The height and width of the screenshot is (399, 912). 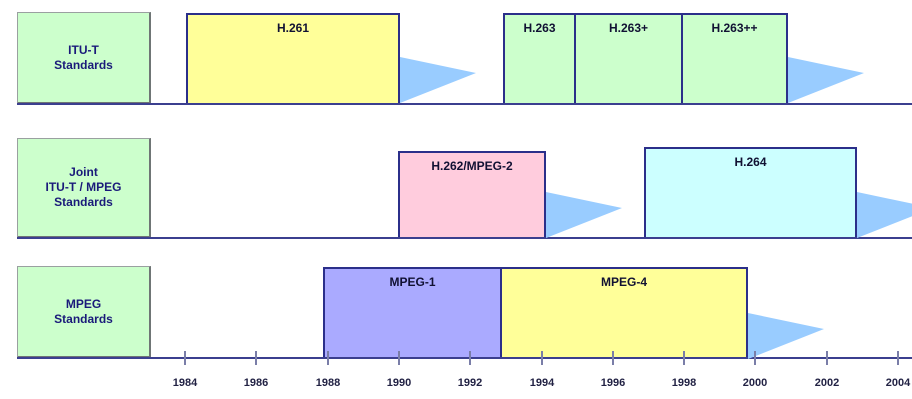 What do you see at coordinates (755, 383) in the screenshot?
I see `year-label: 2000` at bounding box center [755, 383].